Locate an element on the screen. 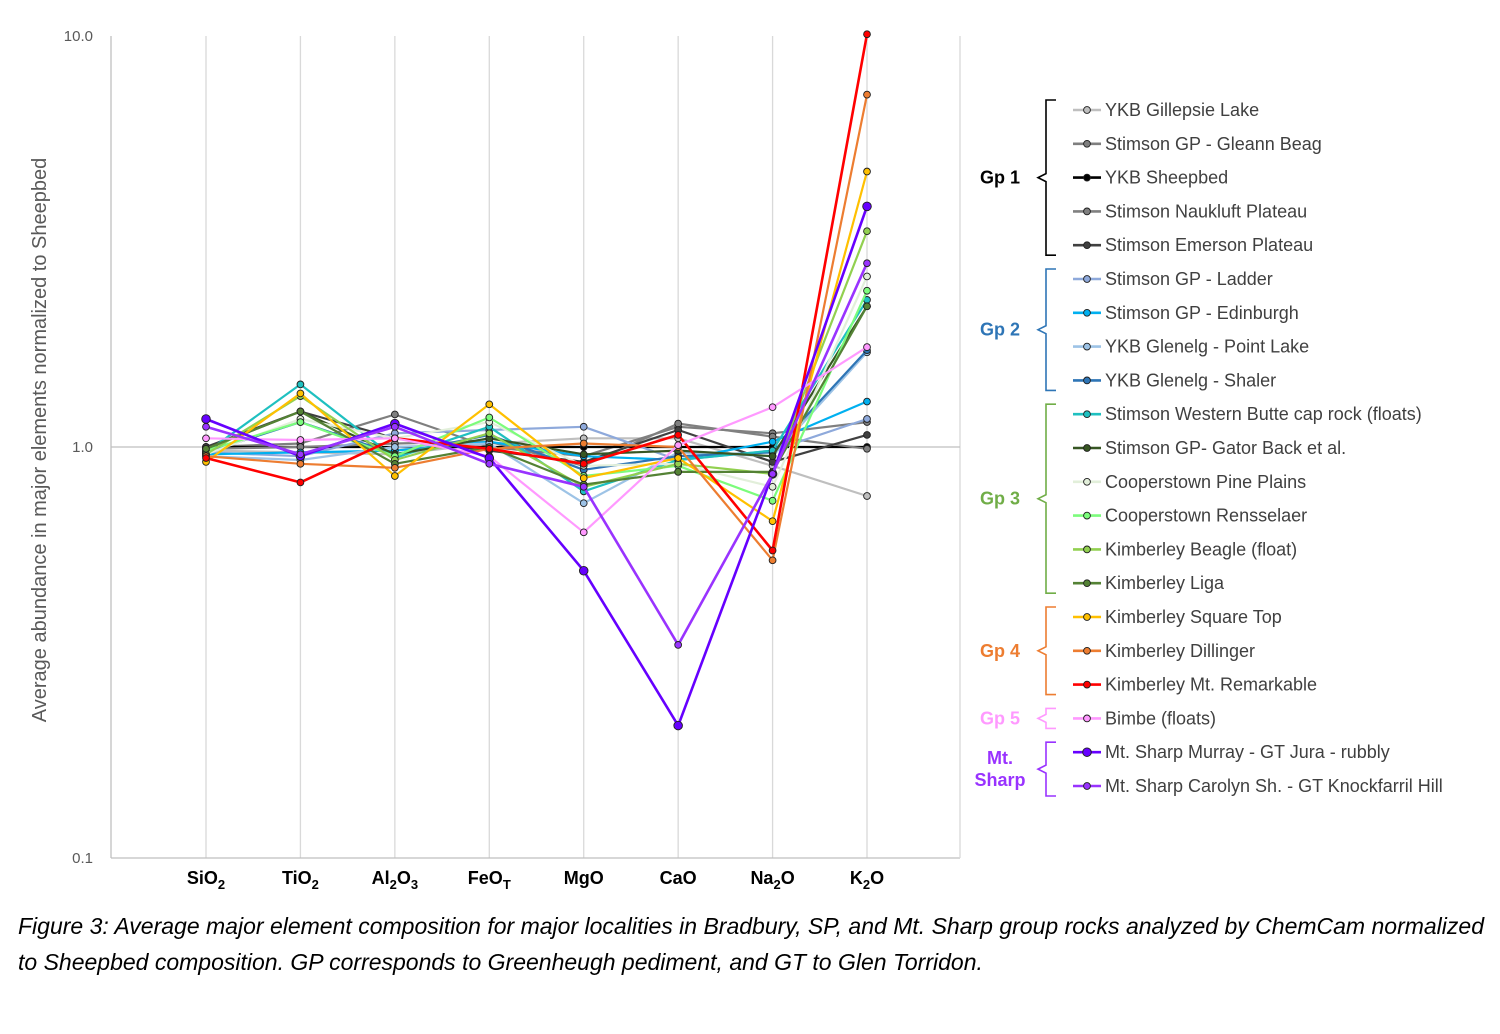 This screenshot has width=1500, height=1034. legend-entry: Kimberley Liga is located at coordinates (1149, 583).